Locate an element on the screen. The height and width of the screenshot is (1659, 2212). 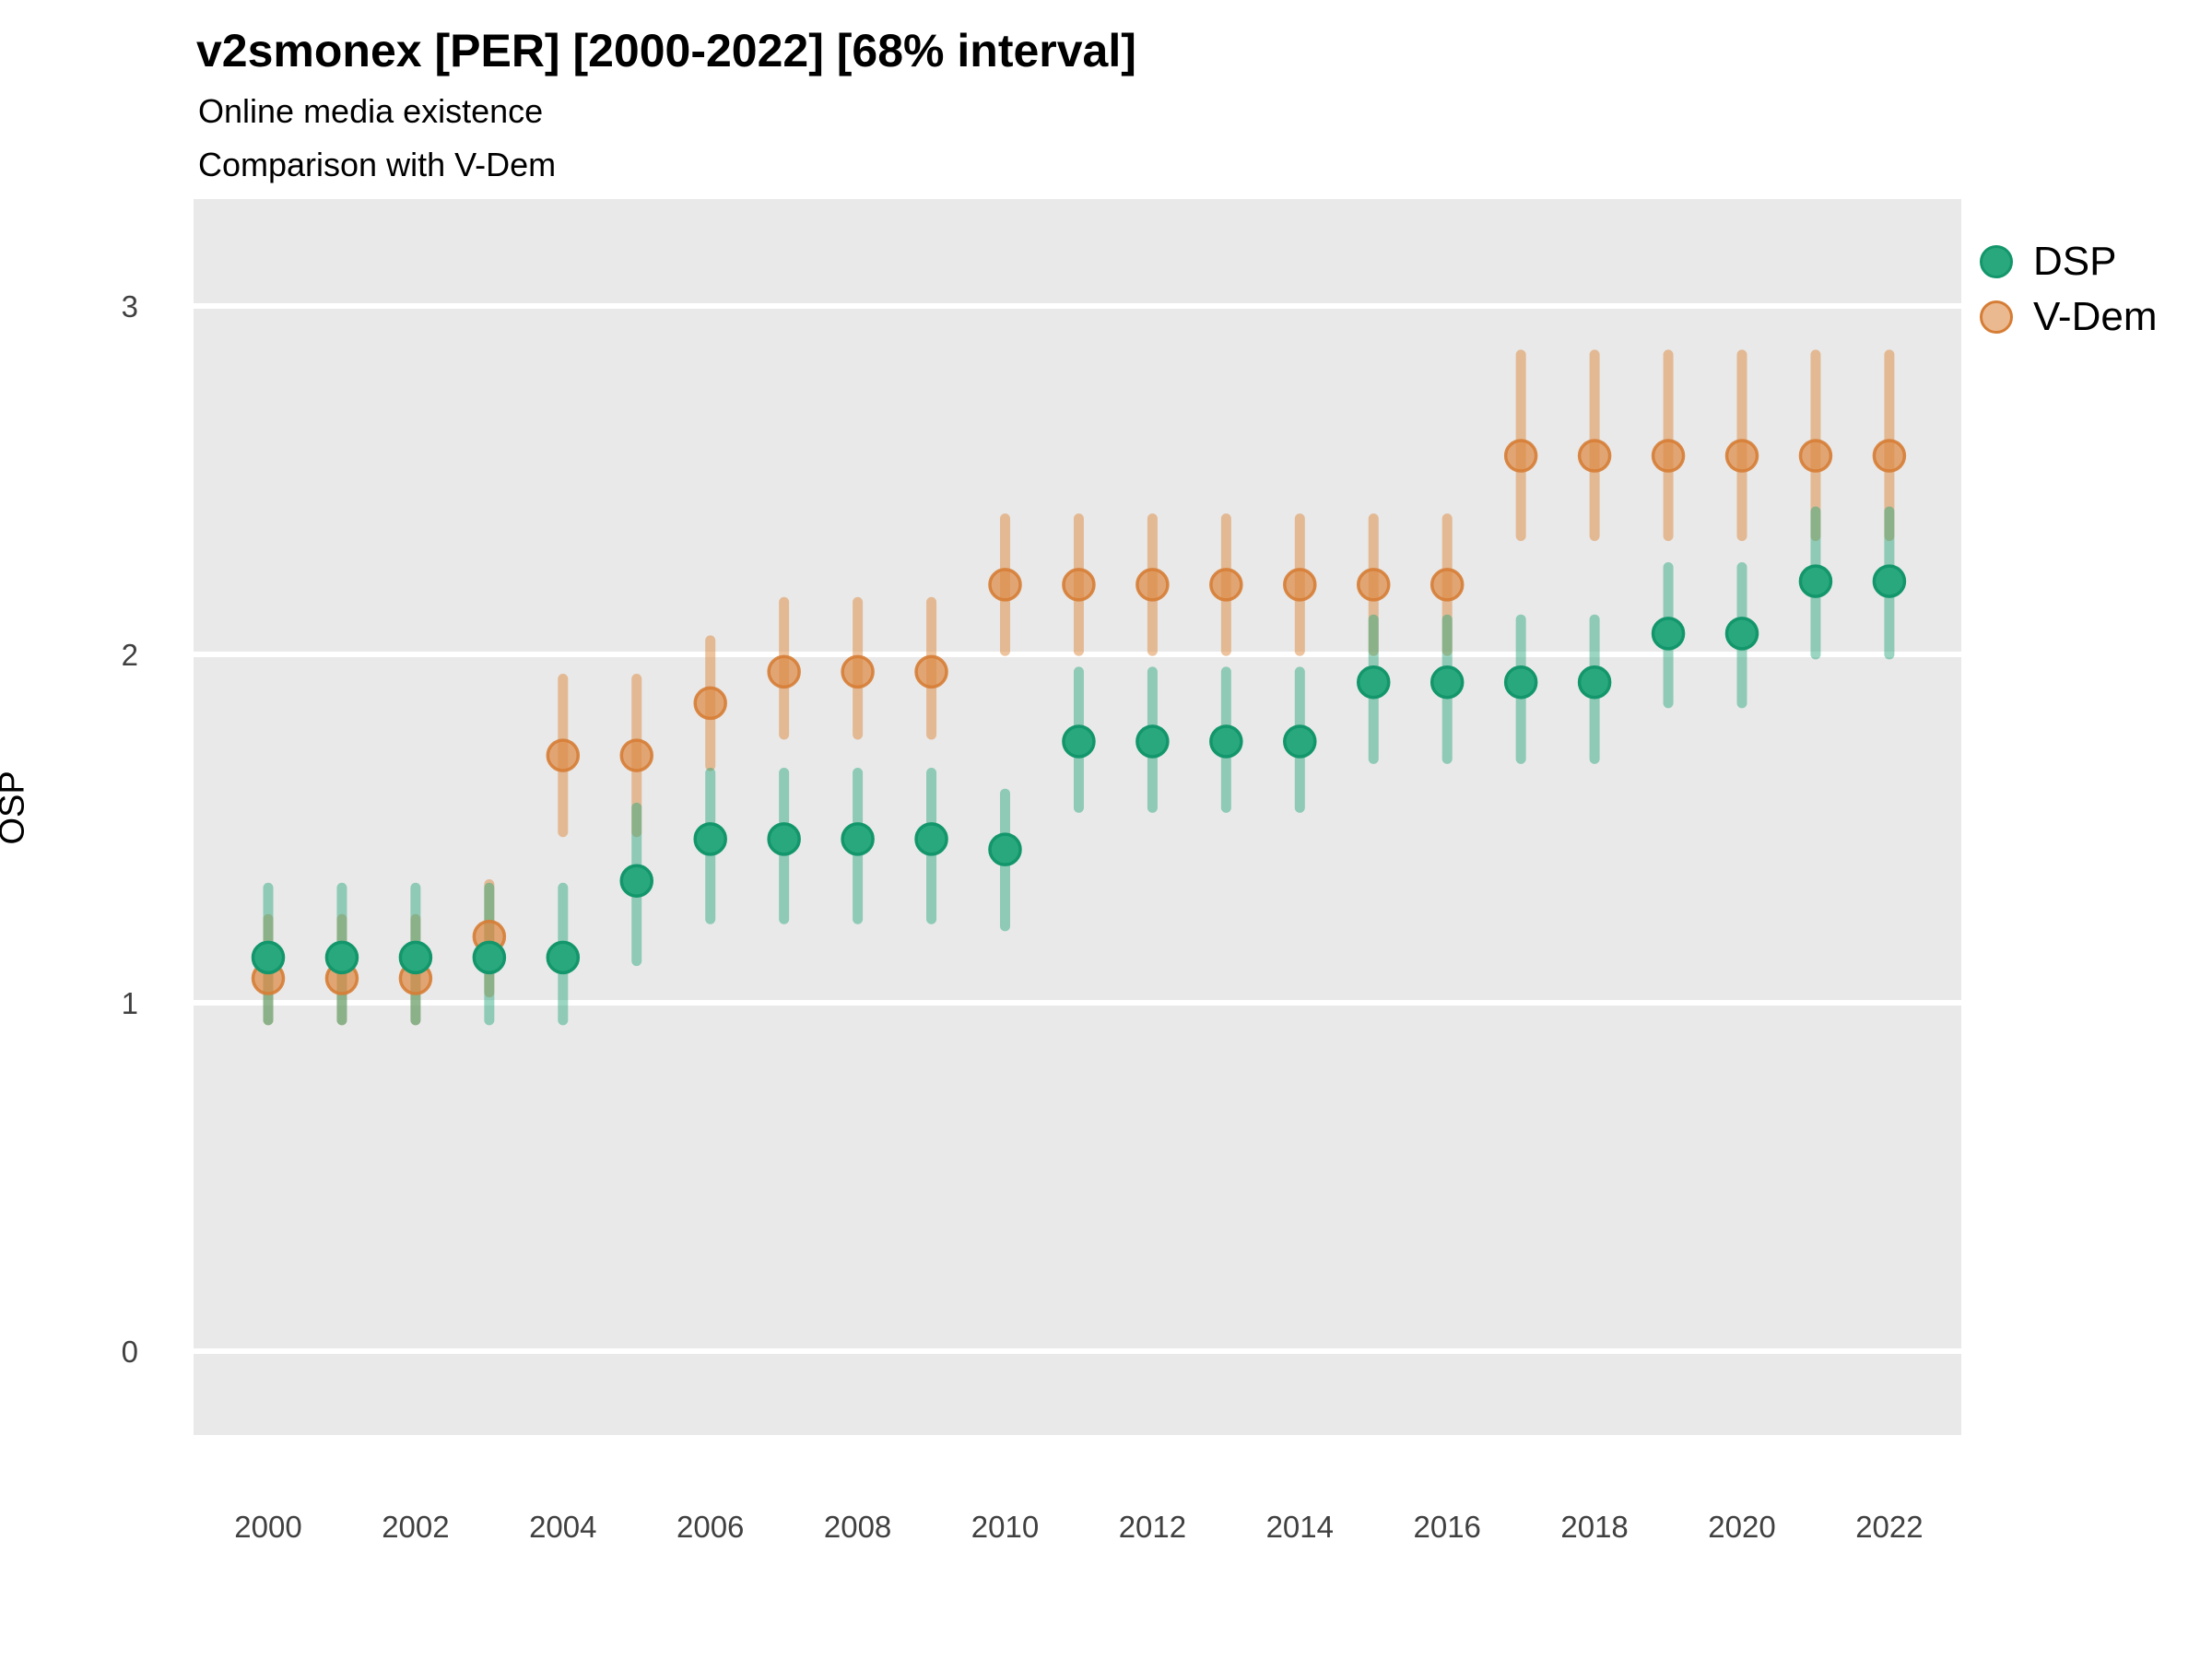
dsp-point-2001 is located at coordinates (341, 957).